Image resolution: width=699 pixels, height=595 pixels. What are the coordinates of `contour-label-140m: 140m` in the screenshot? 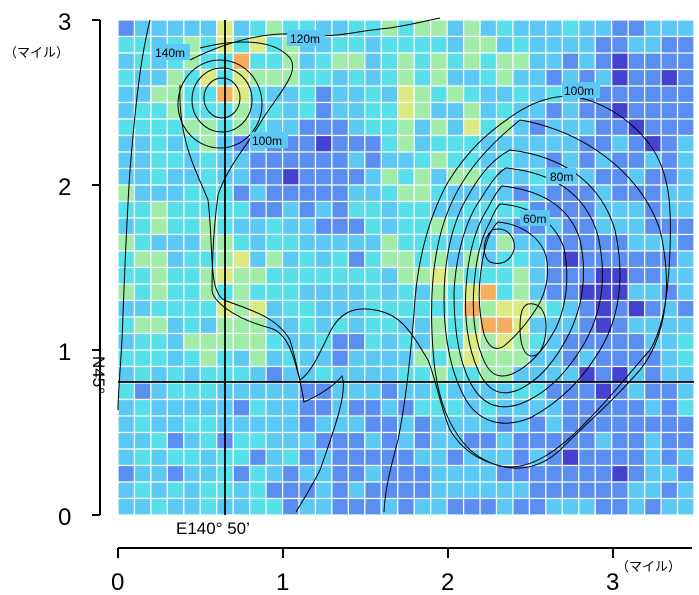 It's located at (170, 53).